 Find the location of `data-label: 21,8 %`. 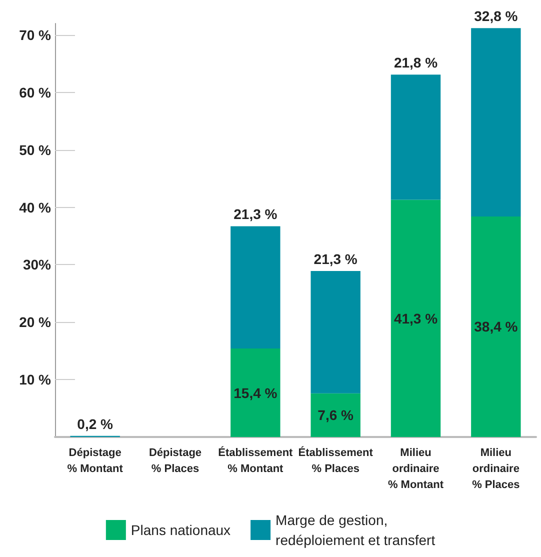

data-label: 21,8 % is located at coordinates (416, 62).